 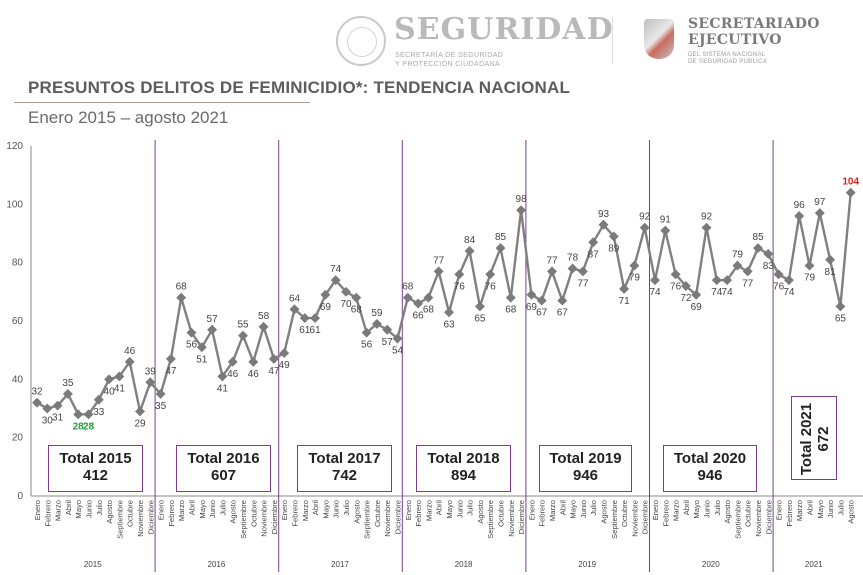 I want to click on total-box-2021: Total 2021 672, so click(x=814, y=438).